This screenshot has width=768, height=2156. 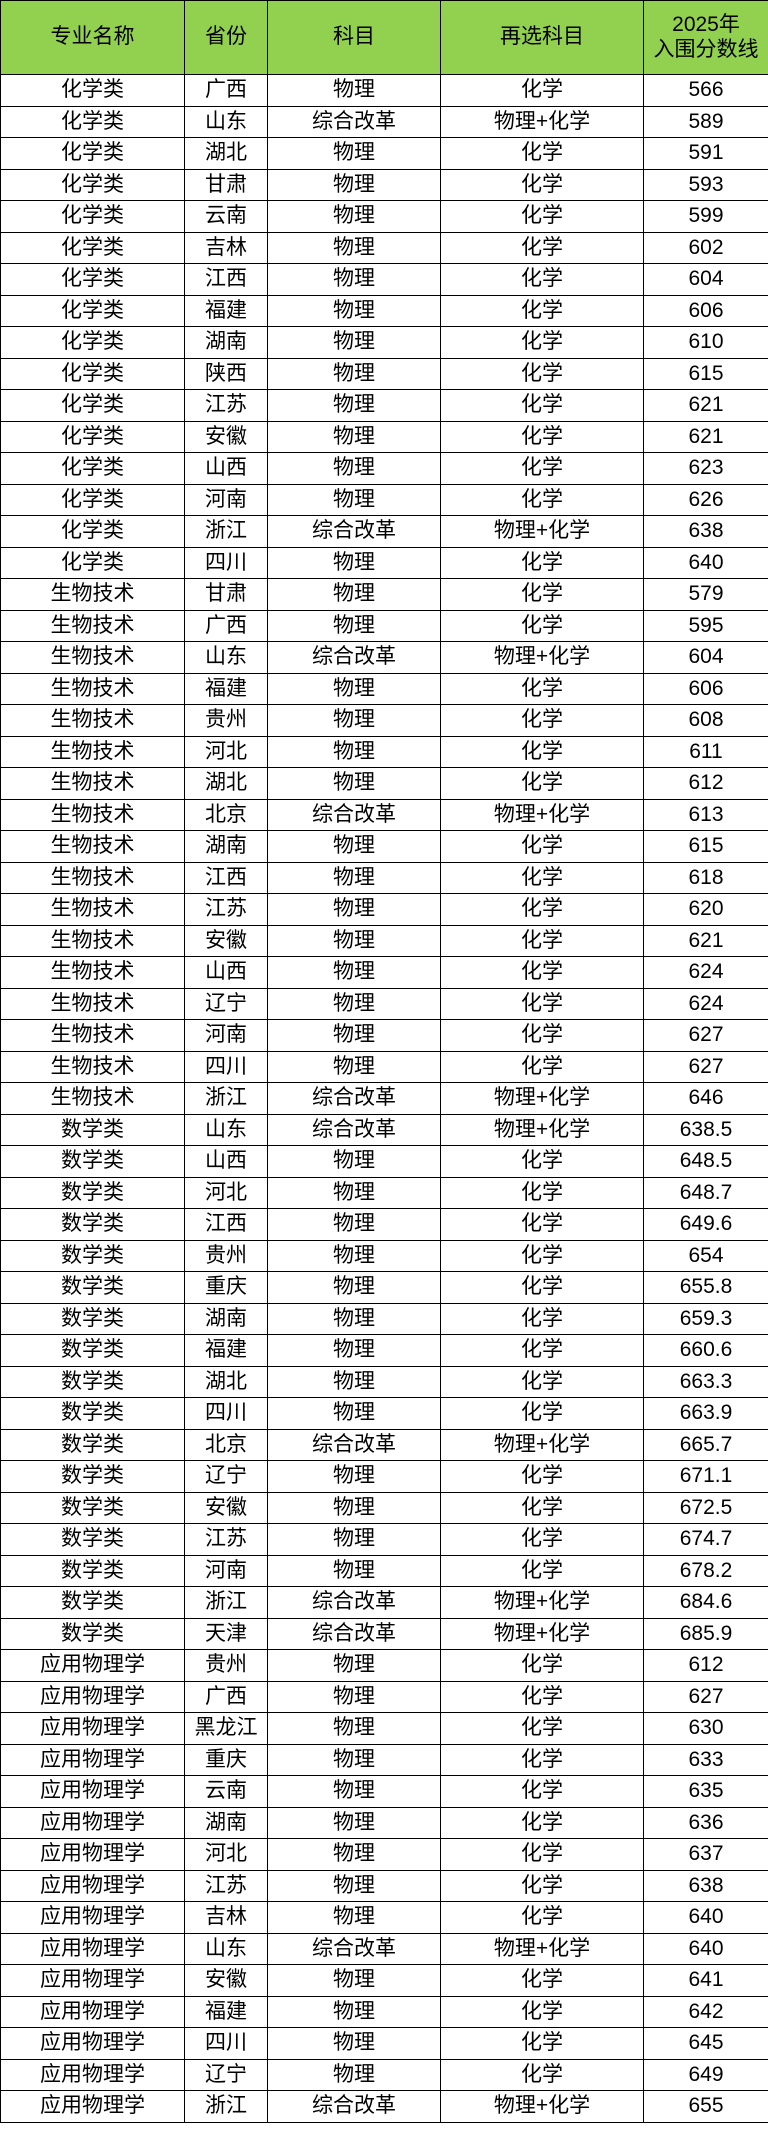 I want to click on cell-province: 吉林, so click(x=226, y=1917).